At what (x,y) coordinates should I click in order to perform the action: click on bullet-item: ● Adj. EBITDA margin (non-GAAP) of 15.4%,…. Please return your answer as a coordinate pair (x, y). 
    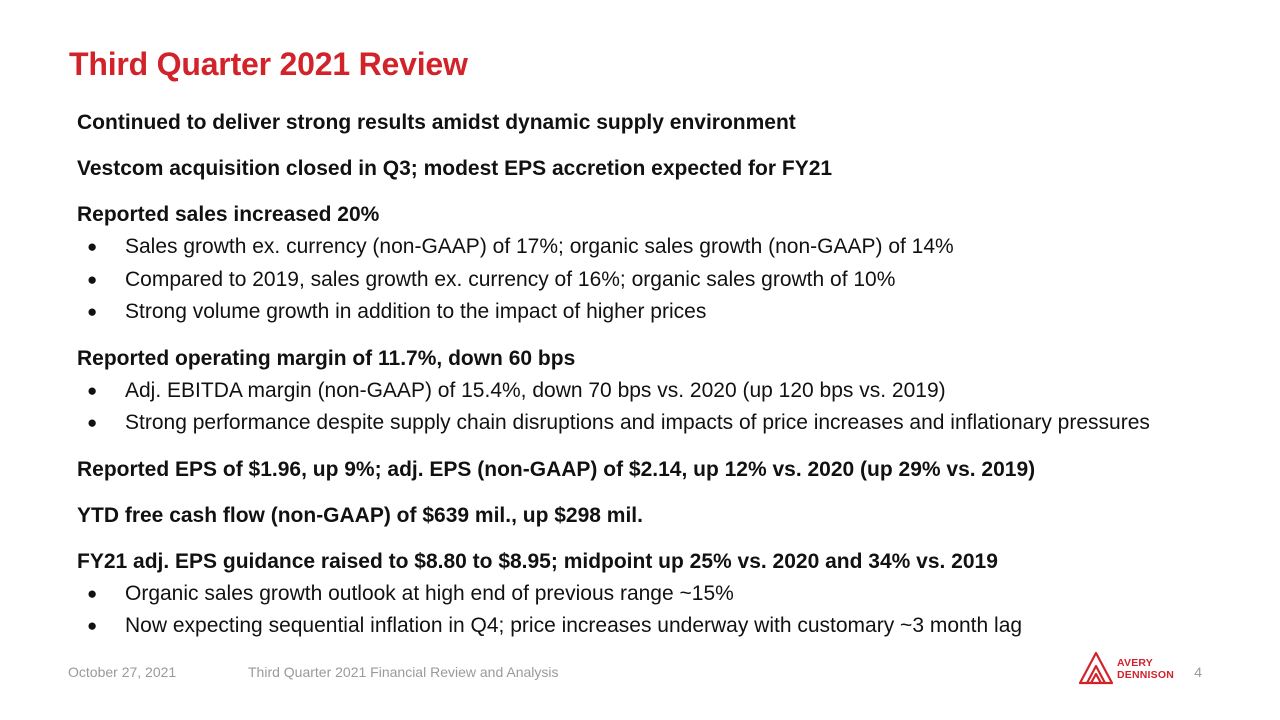
    Looking at the image, I should click on (674, 391).